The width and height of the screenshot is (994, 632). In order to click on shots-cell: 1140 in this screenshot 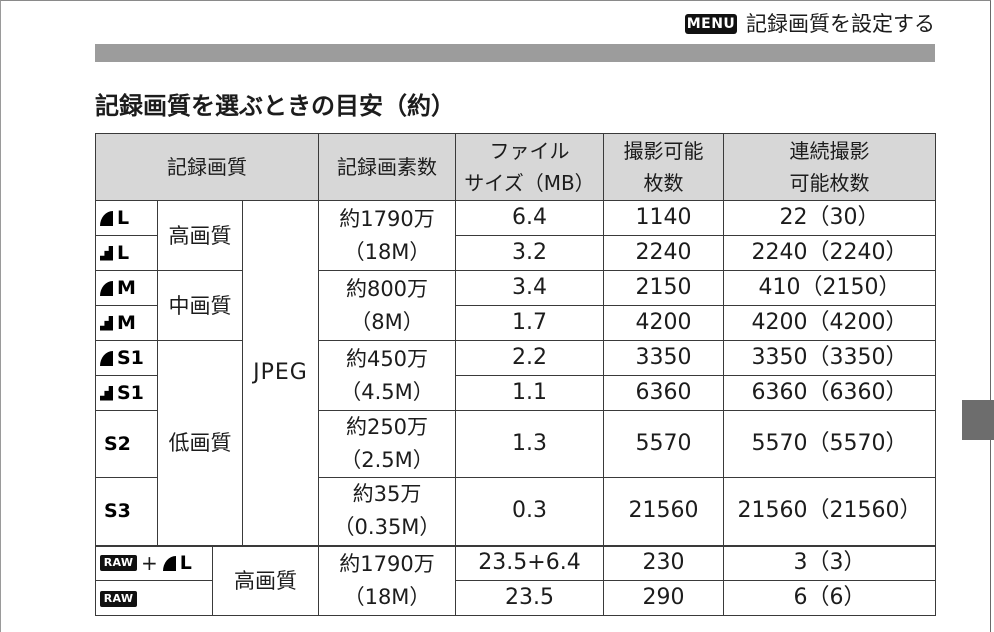, I will do `click(663, 218)`.